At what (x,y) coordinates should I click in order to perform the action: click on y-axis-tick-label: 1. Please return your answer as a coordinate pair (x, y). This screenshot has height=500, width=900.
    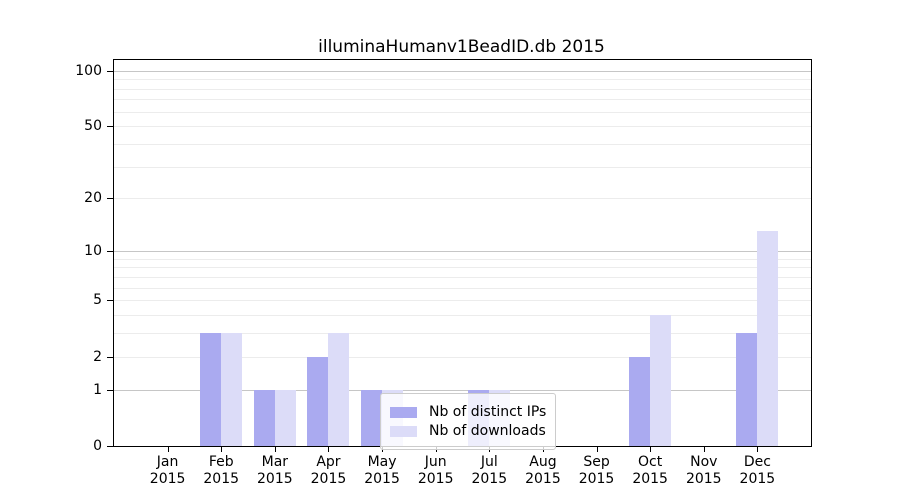
    Looking at the image, I should click on (97, 389).